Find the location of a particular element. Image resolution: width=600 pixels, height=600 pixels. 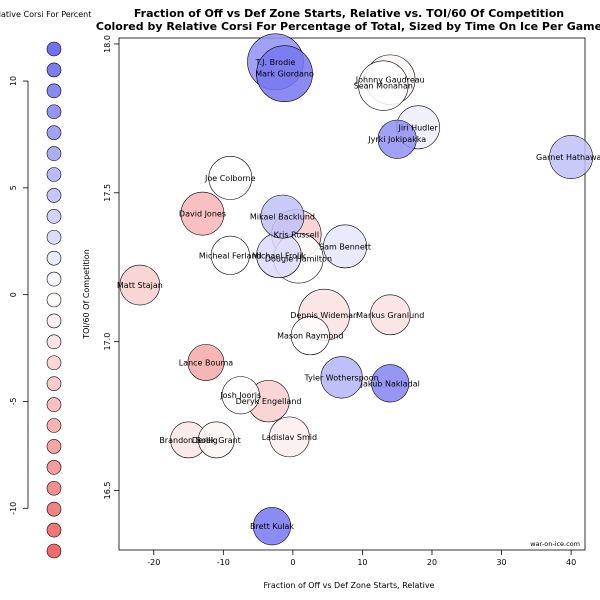

x-tick-label: 0 is located at coordinates (292, 562).